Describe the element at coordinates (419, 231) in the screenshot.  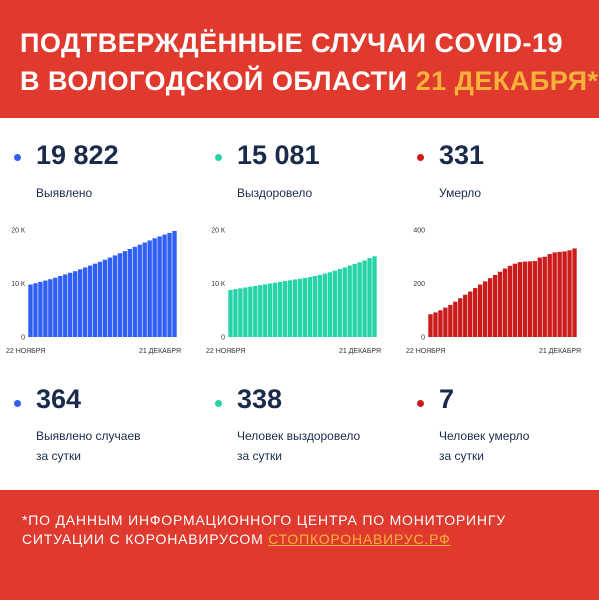
I see `y-tick-label: 400` at that location.